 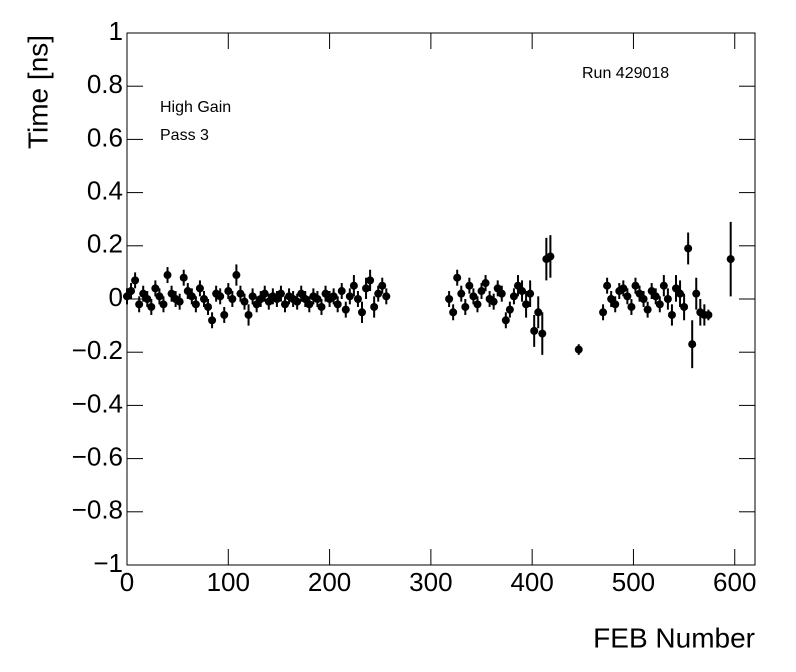 I want to click on x-tick-label: 300, so click(x=430, y=582).